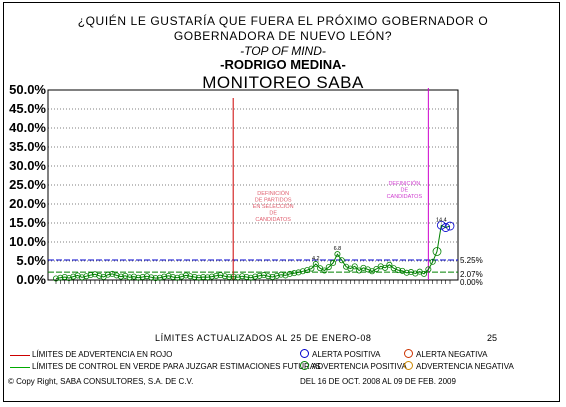 This screenshot has height=407, width=566. Describe the element at coordinates (273, 214) in the screenshot. I see `event-label: DE` at that location.